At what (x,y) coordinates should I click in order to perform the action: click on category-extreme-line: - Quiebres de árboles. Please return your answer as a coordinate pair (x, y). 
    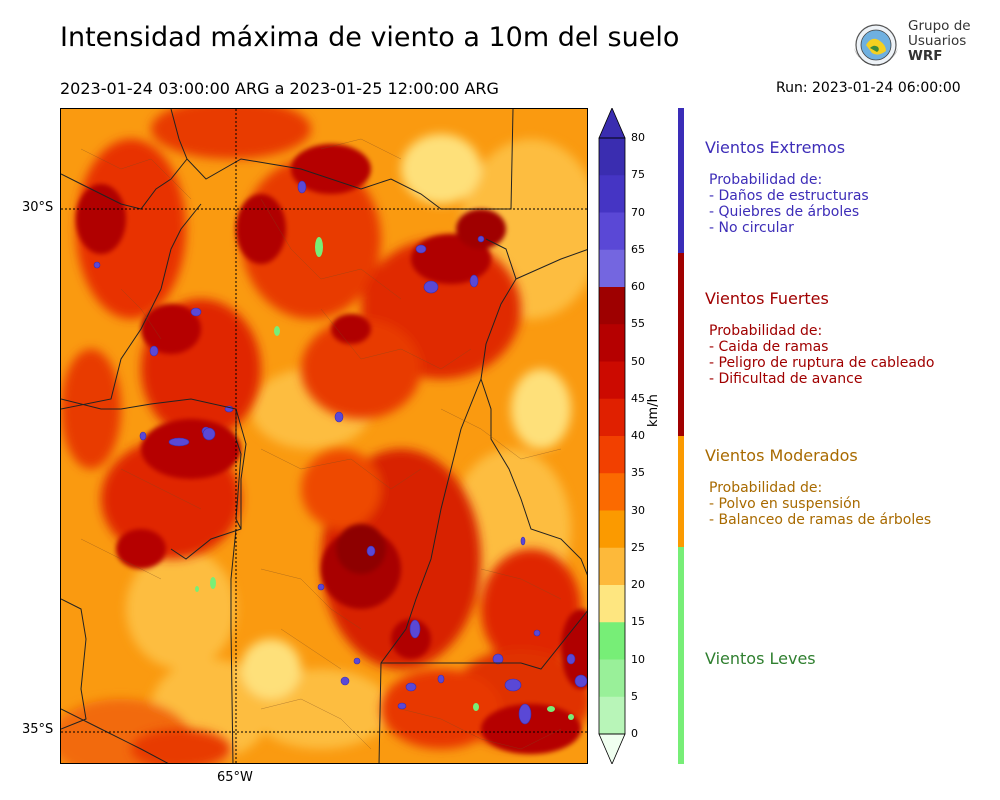
    Looking at the image, I should click on (784, 212).